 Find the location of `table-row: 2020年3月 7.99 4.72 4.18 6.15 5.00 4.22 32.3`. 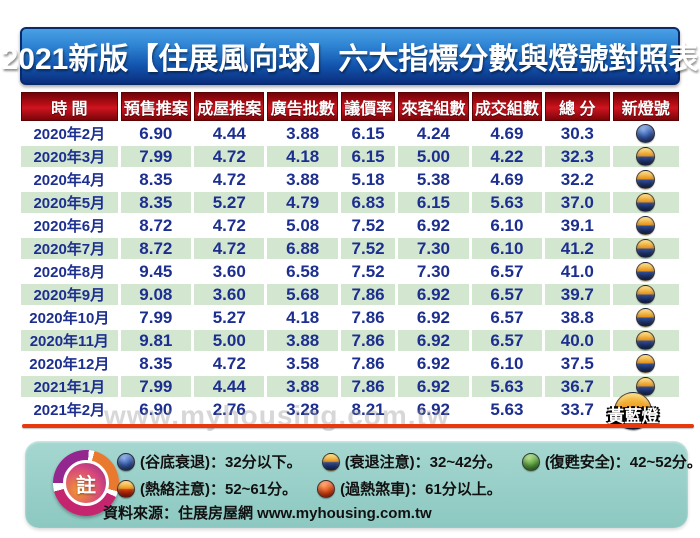

table-row: 2020年3月 7.99 4.72 4.18 6.15 5.00 4.22 32.3 is located at coordinates (350, 156).